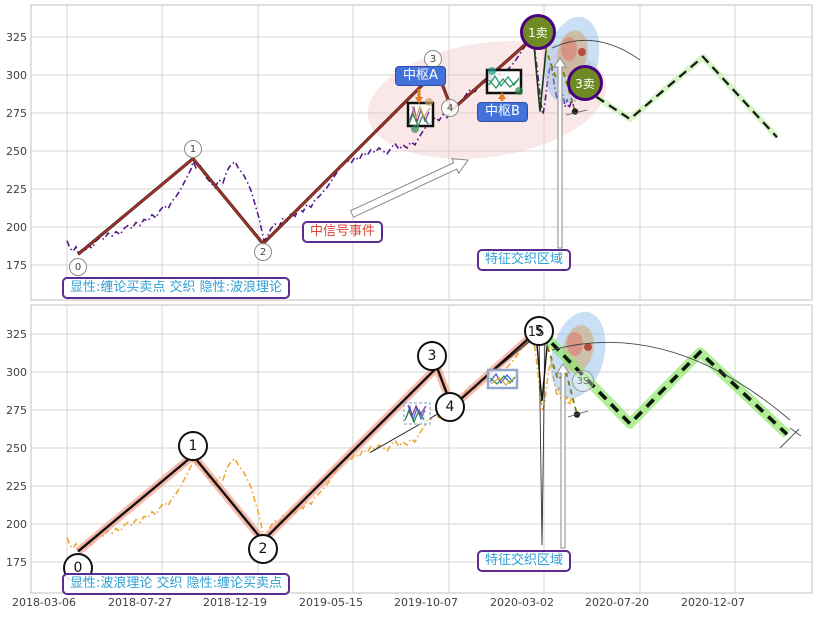 Image resolution: width=819 pixels, height=617 pixels. What do you see at coordinates (588, 347) in the screenshot?
I see `kde-blob-bottom-dot` at bounding box center [588, 347].